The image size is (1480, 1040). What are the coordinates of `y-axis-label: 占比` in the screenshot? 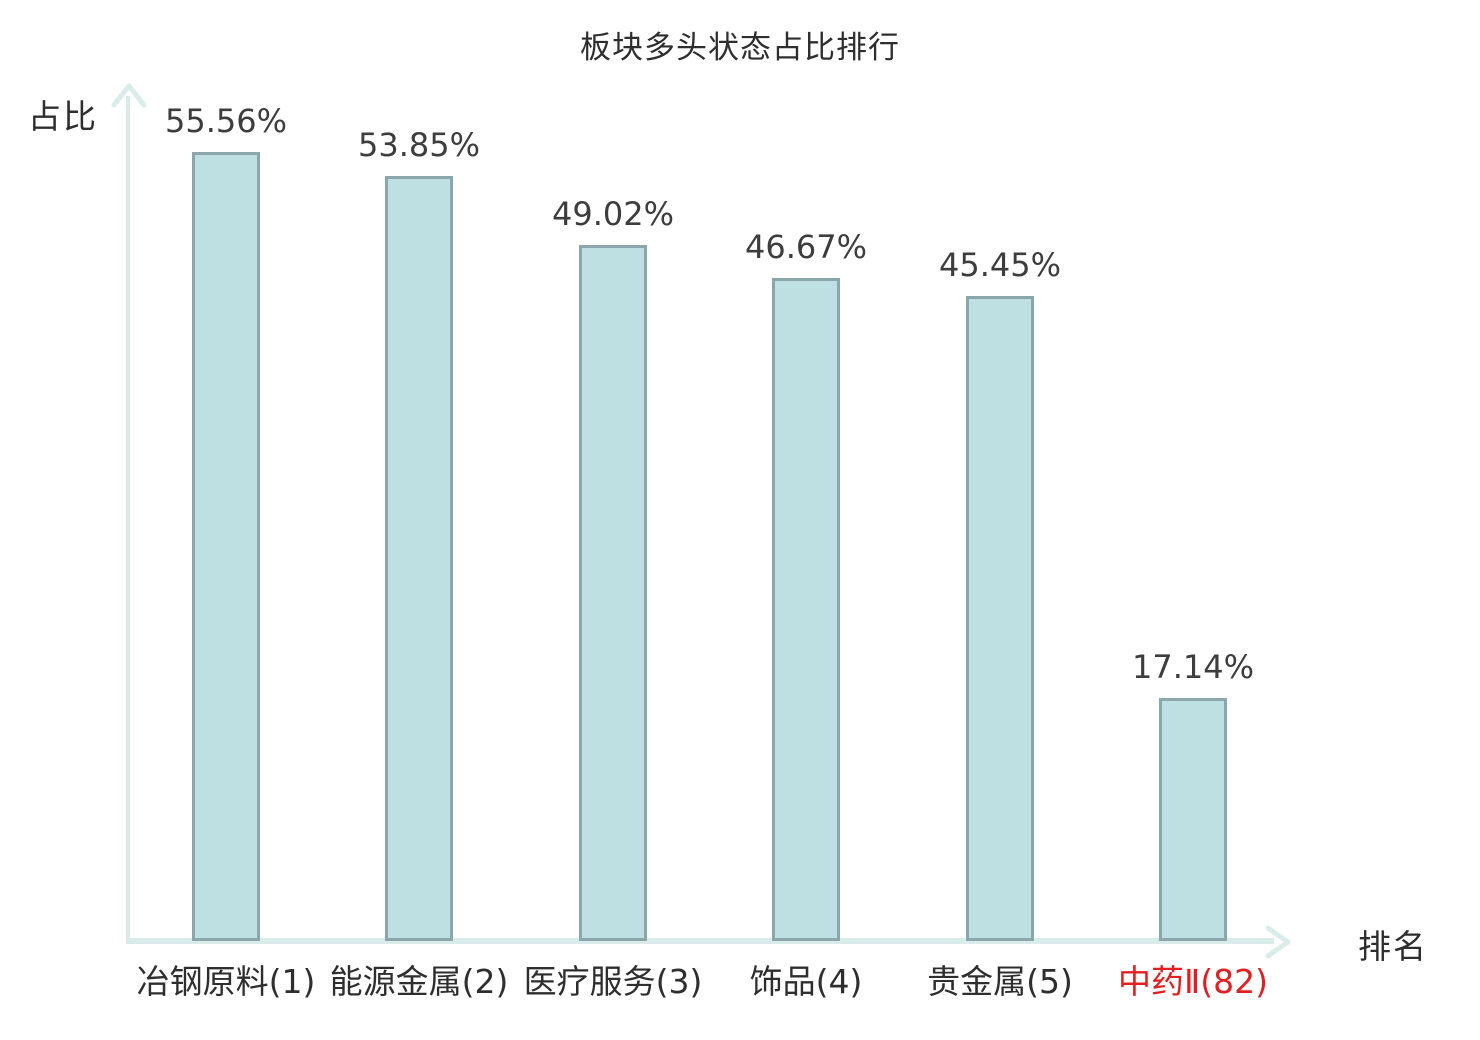 It's located at (63, 116).